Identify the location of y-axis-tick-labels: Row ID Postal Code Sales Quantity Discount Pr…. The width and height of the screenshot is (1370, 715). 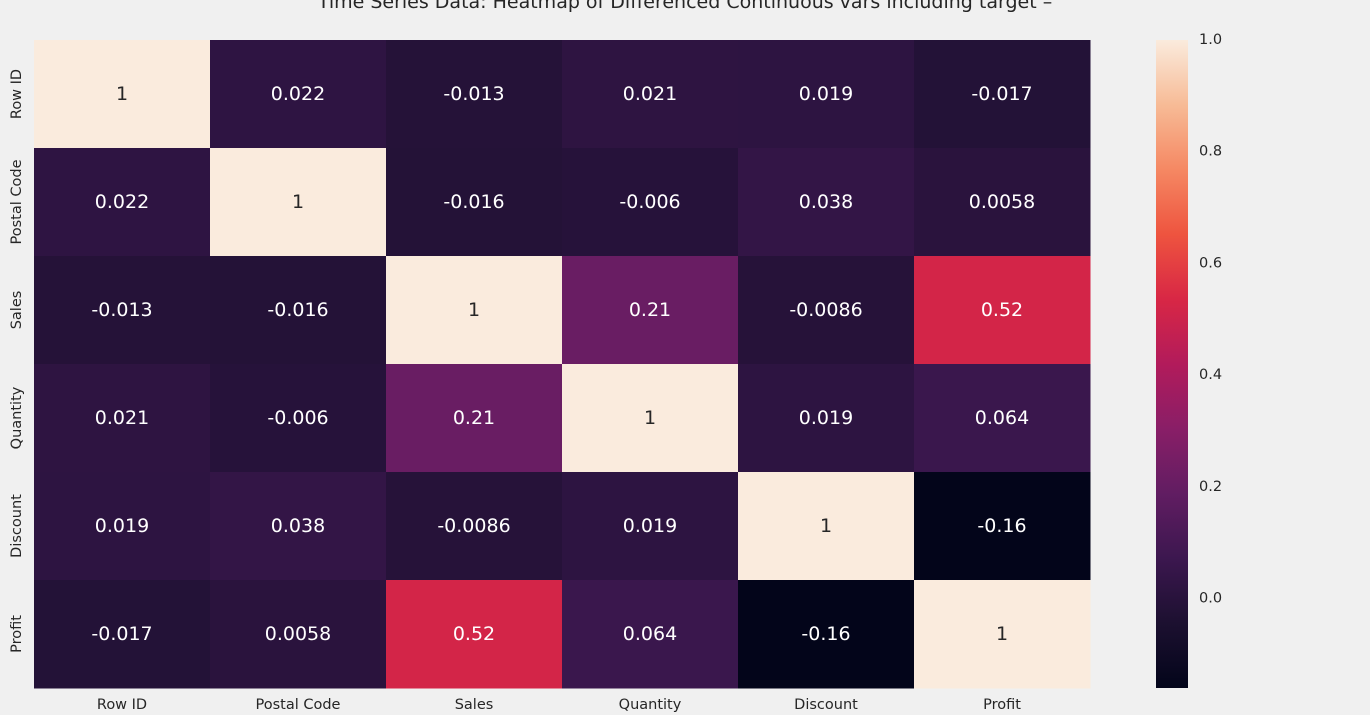
(17, 361).